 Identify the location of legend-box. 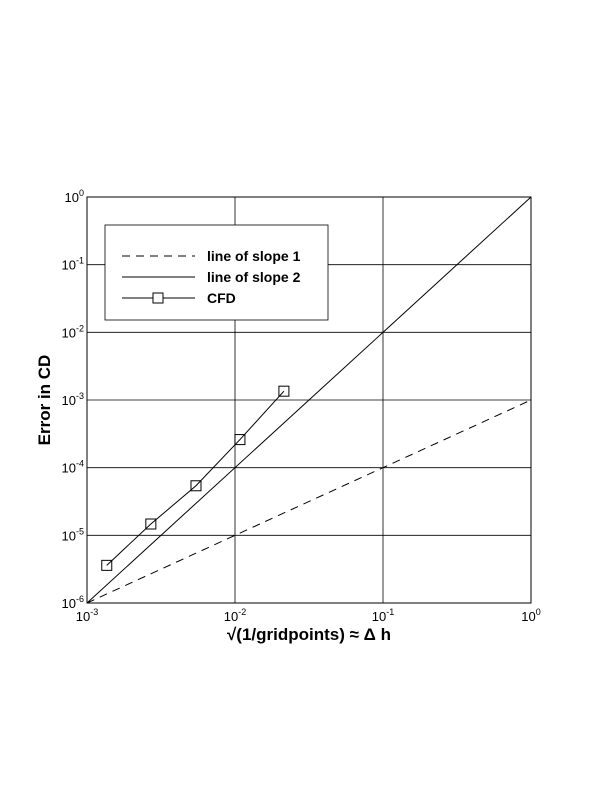
(216, 272).